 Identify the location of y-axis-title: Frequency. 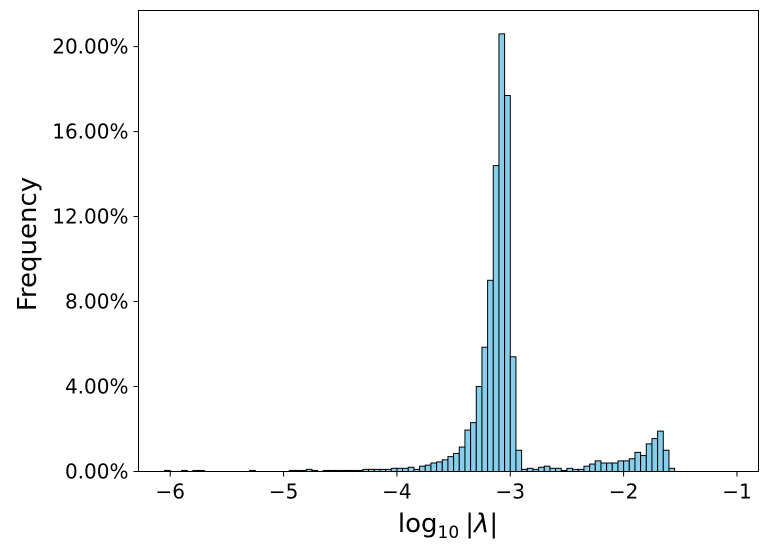
(28, 244).